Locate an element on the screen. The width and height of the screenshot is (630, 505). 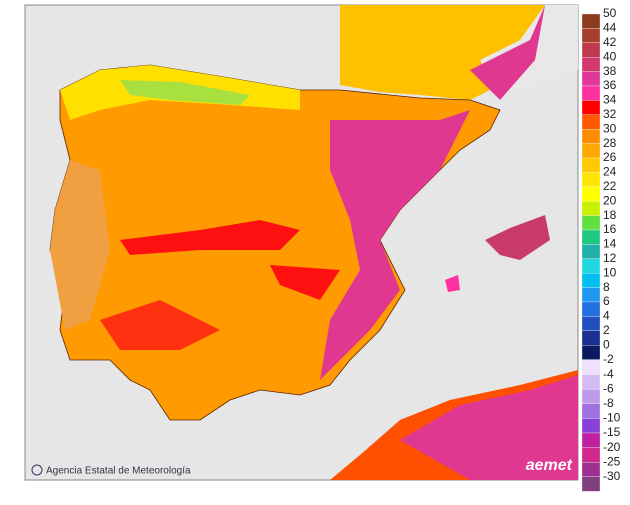
legend-label: 50 is located at coordinates (610, 13).